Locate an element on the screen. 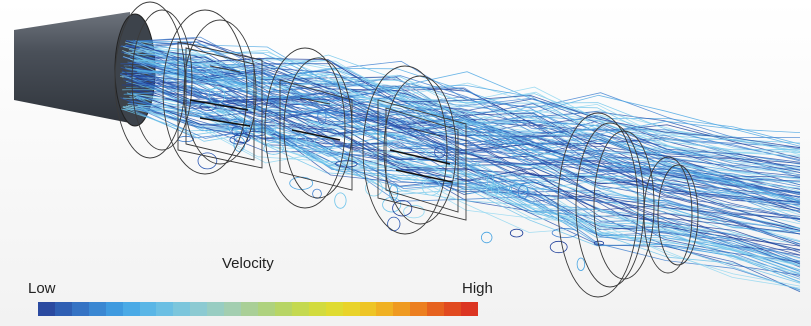 This screenshot has width=811, height=326. legend-title: Velocity is located at coordinates (248, 263).